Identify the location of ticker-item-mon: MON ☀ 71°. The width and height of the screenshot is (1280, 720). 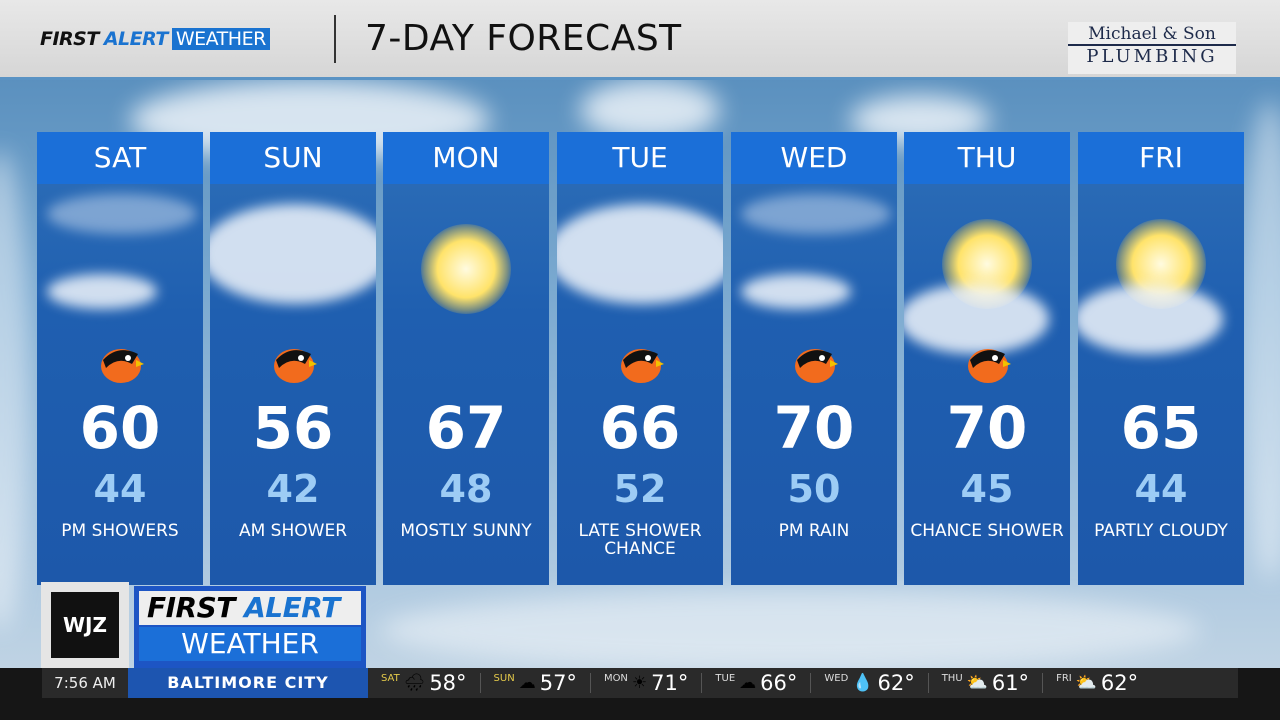
(647, 683).